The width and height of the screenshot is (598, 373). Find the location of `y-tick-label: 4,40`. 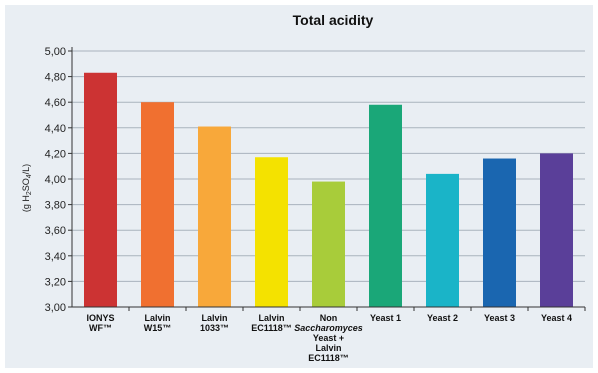

y-tick-label: 4,40 is located at coordinates (55, 129).